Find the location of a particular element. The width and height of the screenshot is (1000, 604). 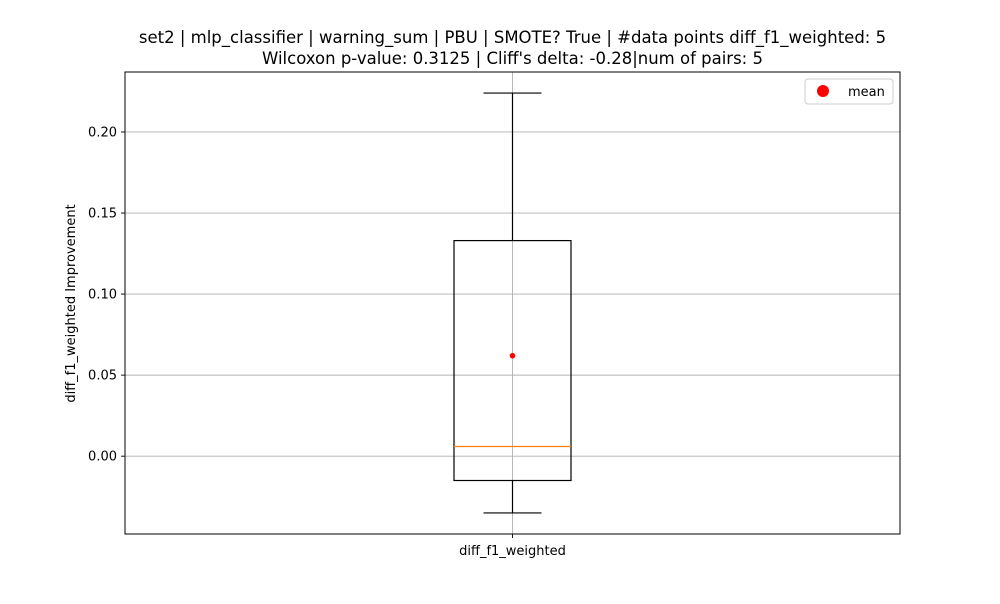

box-plot-elements is located at coordinates (512, 303).